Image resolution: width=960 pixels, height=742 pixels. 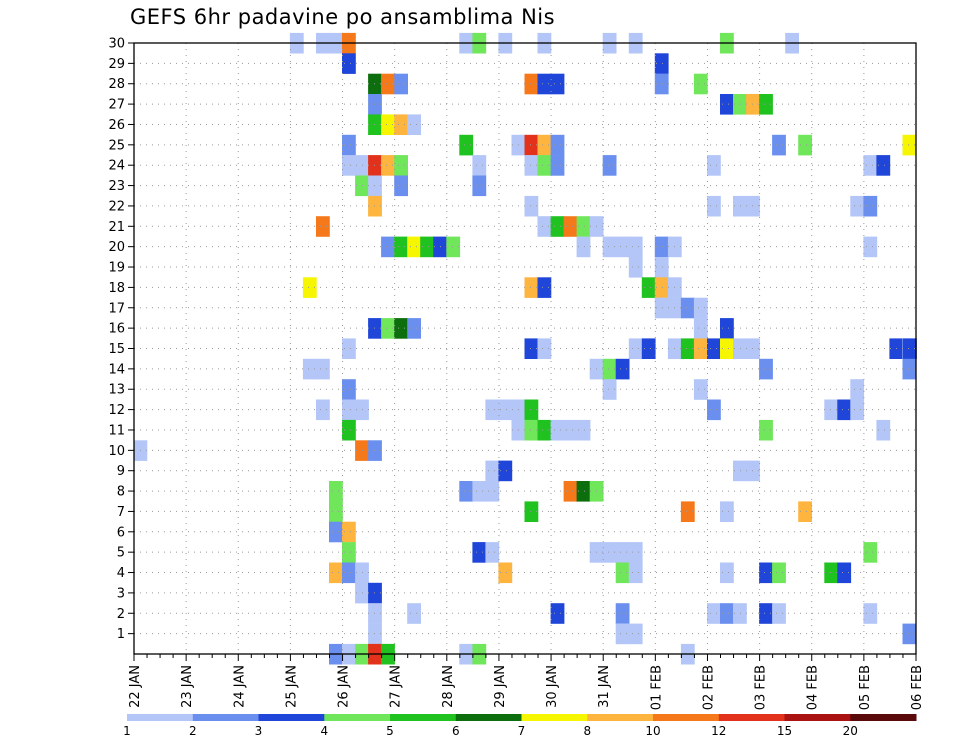 What do you see at coordinates (121, 471) in the screenshot?
I see `y-tick-label: 9` at bounding box center [121, 471].